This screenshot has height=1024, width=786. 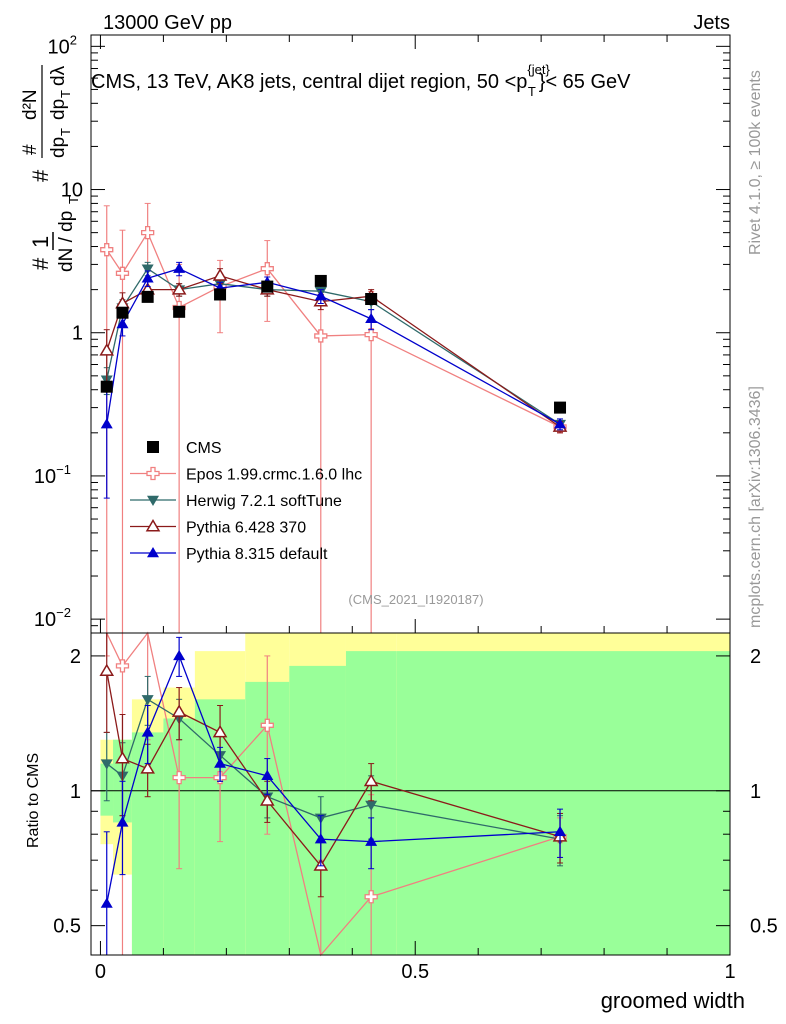 I want to click on y-tick-base: 1, so click(x=77, y=334).